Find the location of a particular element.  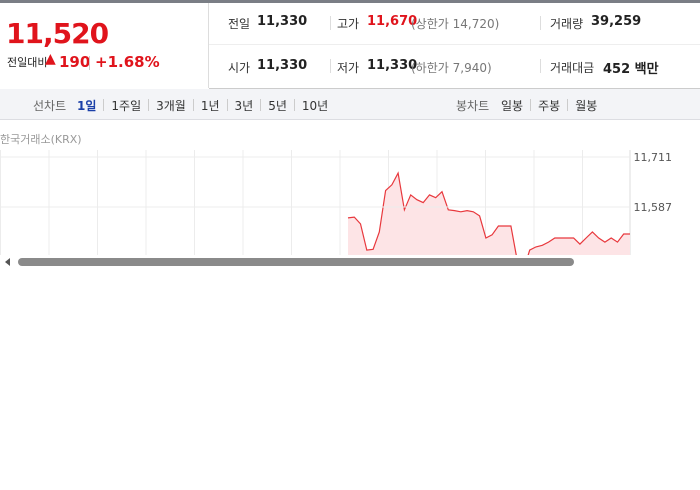

stat-label: 고가 is located at coordinates (348, 24).